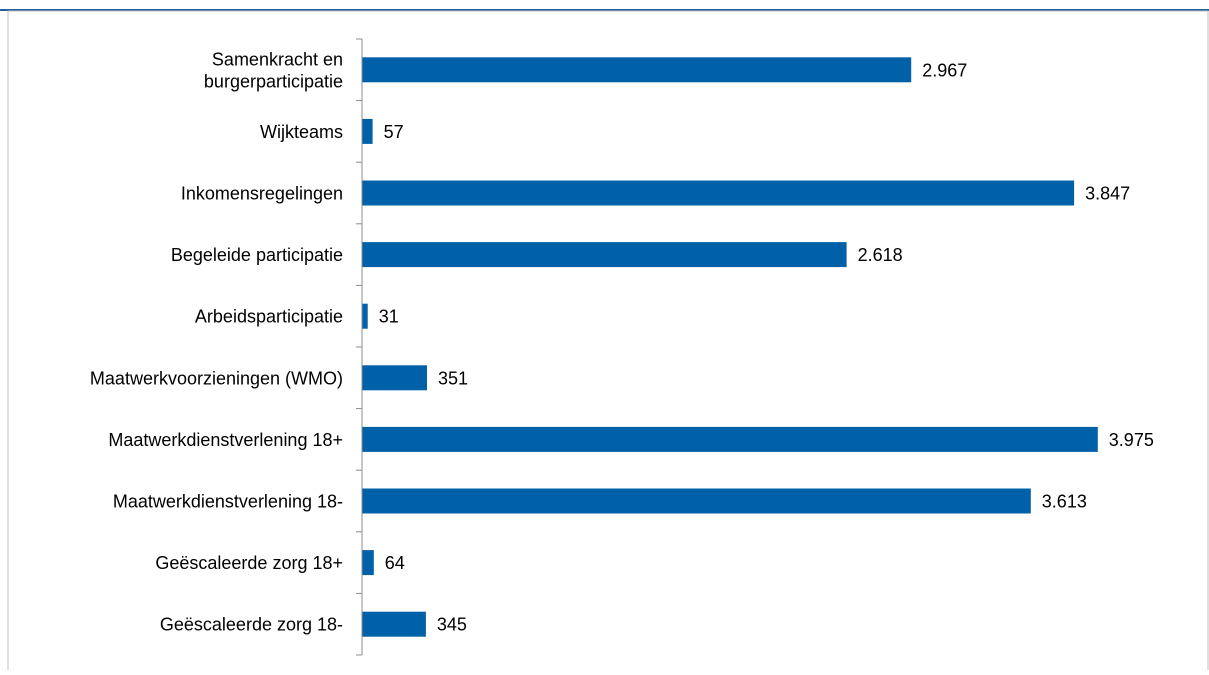  Describe the element at coordinates (1131, 440) in the screenshot. I see `value-label-maatwerkdienstverlening-18: 3.975` at that location.